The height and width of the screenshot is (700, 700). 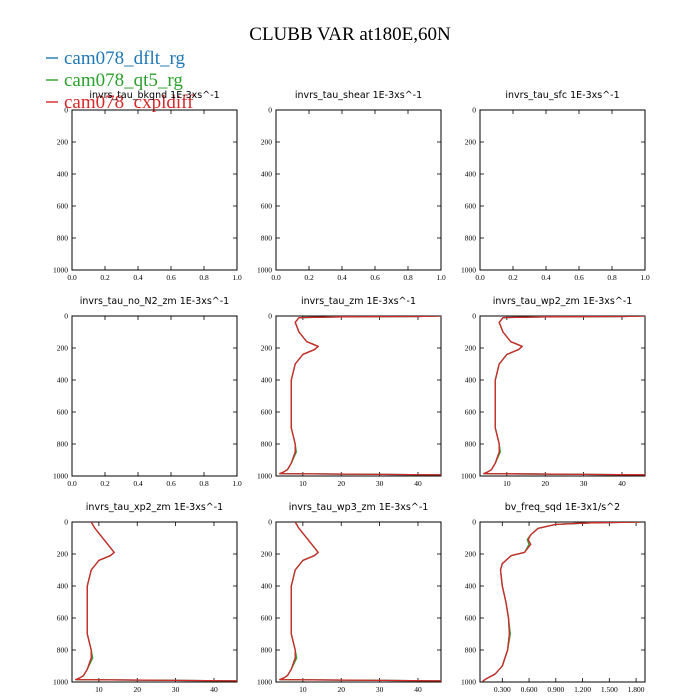 I want to click on x-tick-label: 1.500, so click(x=609, y=689).